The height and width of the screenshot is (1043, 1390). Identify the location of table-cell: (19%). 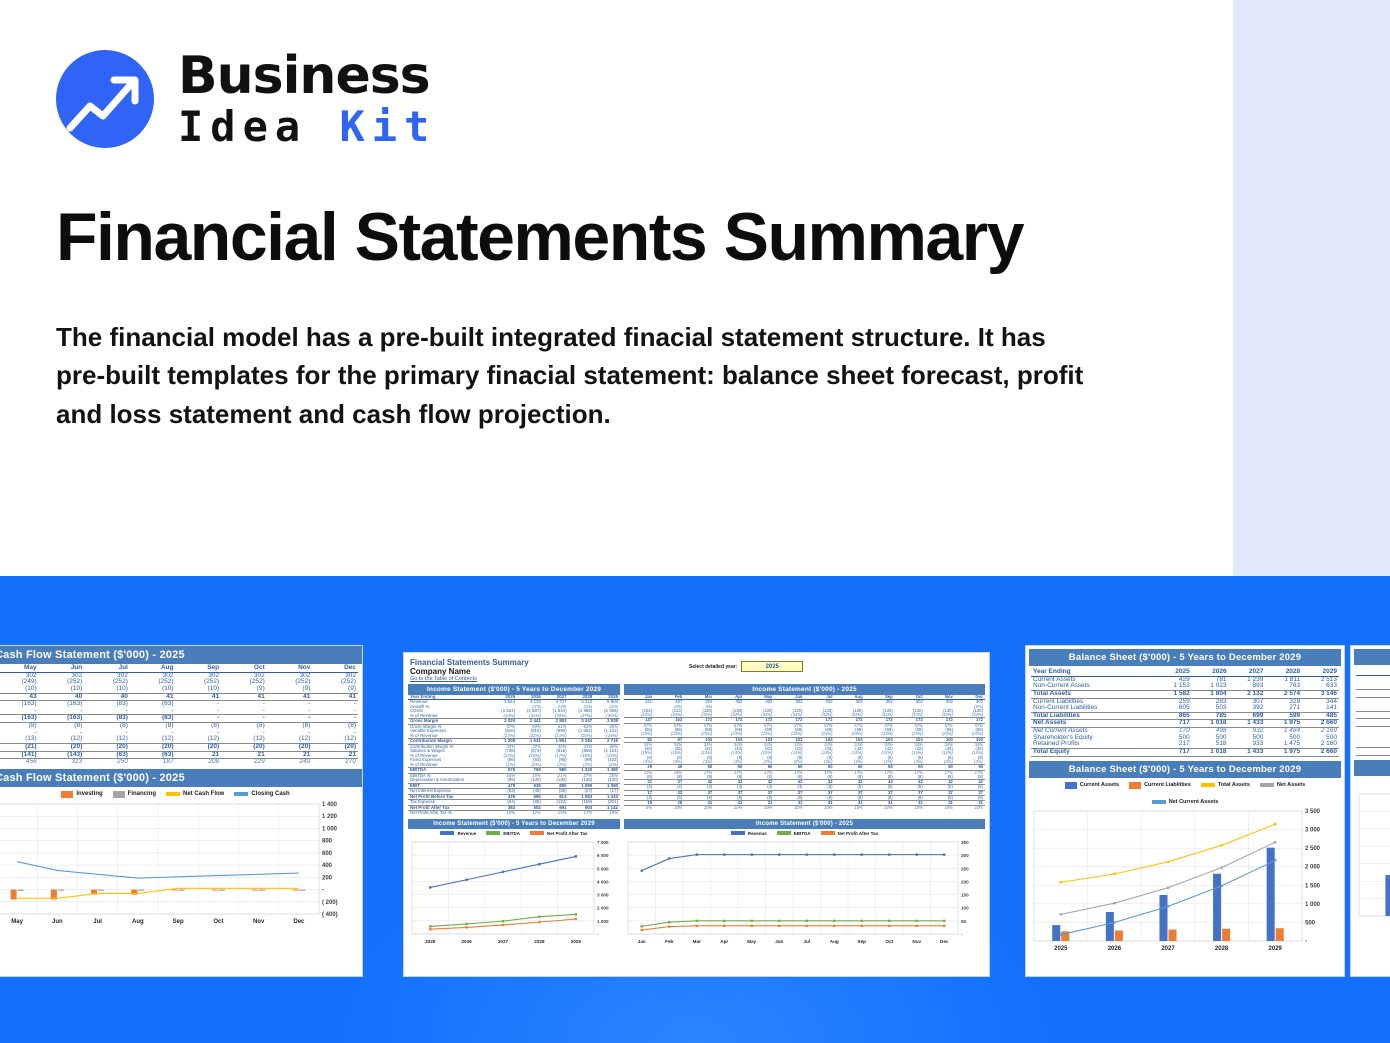
(646, 753).